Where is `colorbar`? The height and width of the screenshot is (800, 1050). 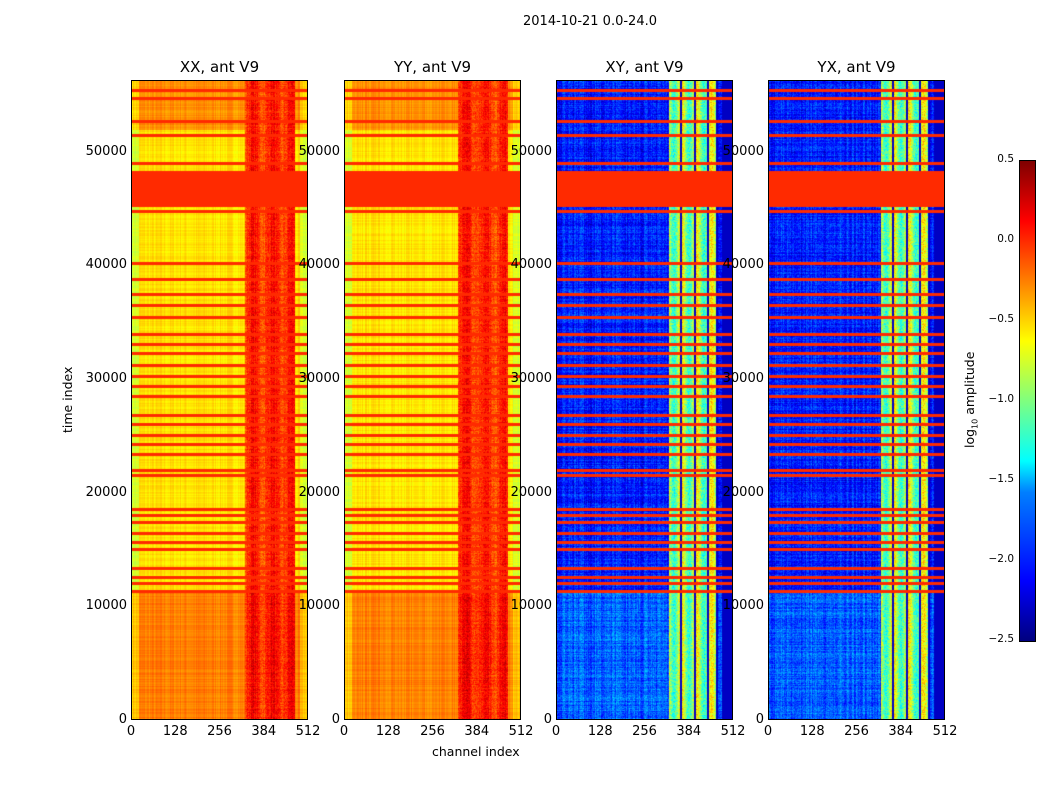 colorbar is located at coordinates (1027, 401).